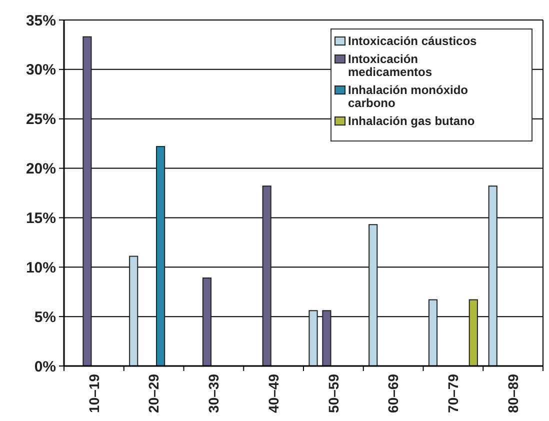 The image size is (549, 421). Describe the element at coordinates (41, 267) in the screenshot. I see `y-tick-label: 10%` at that location.